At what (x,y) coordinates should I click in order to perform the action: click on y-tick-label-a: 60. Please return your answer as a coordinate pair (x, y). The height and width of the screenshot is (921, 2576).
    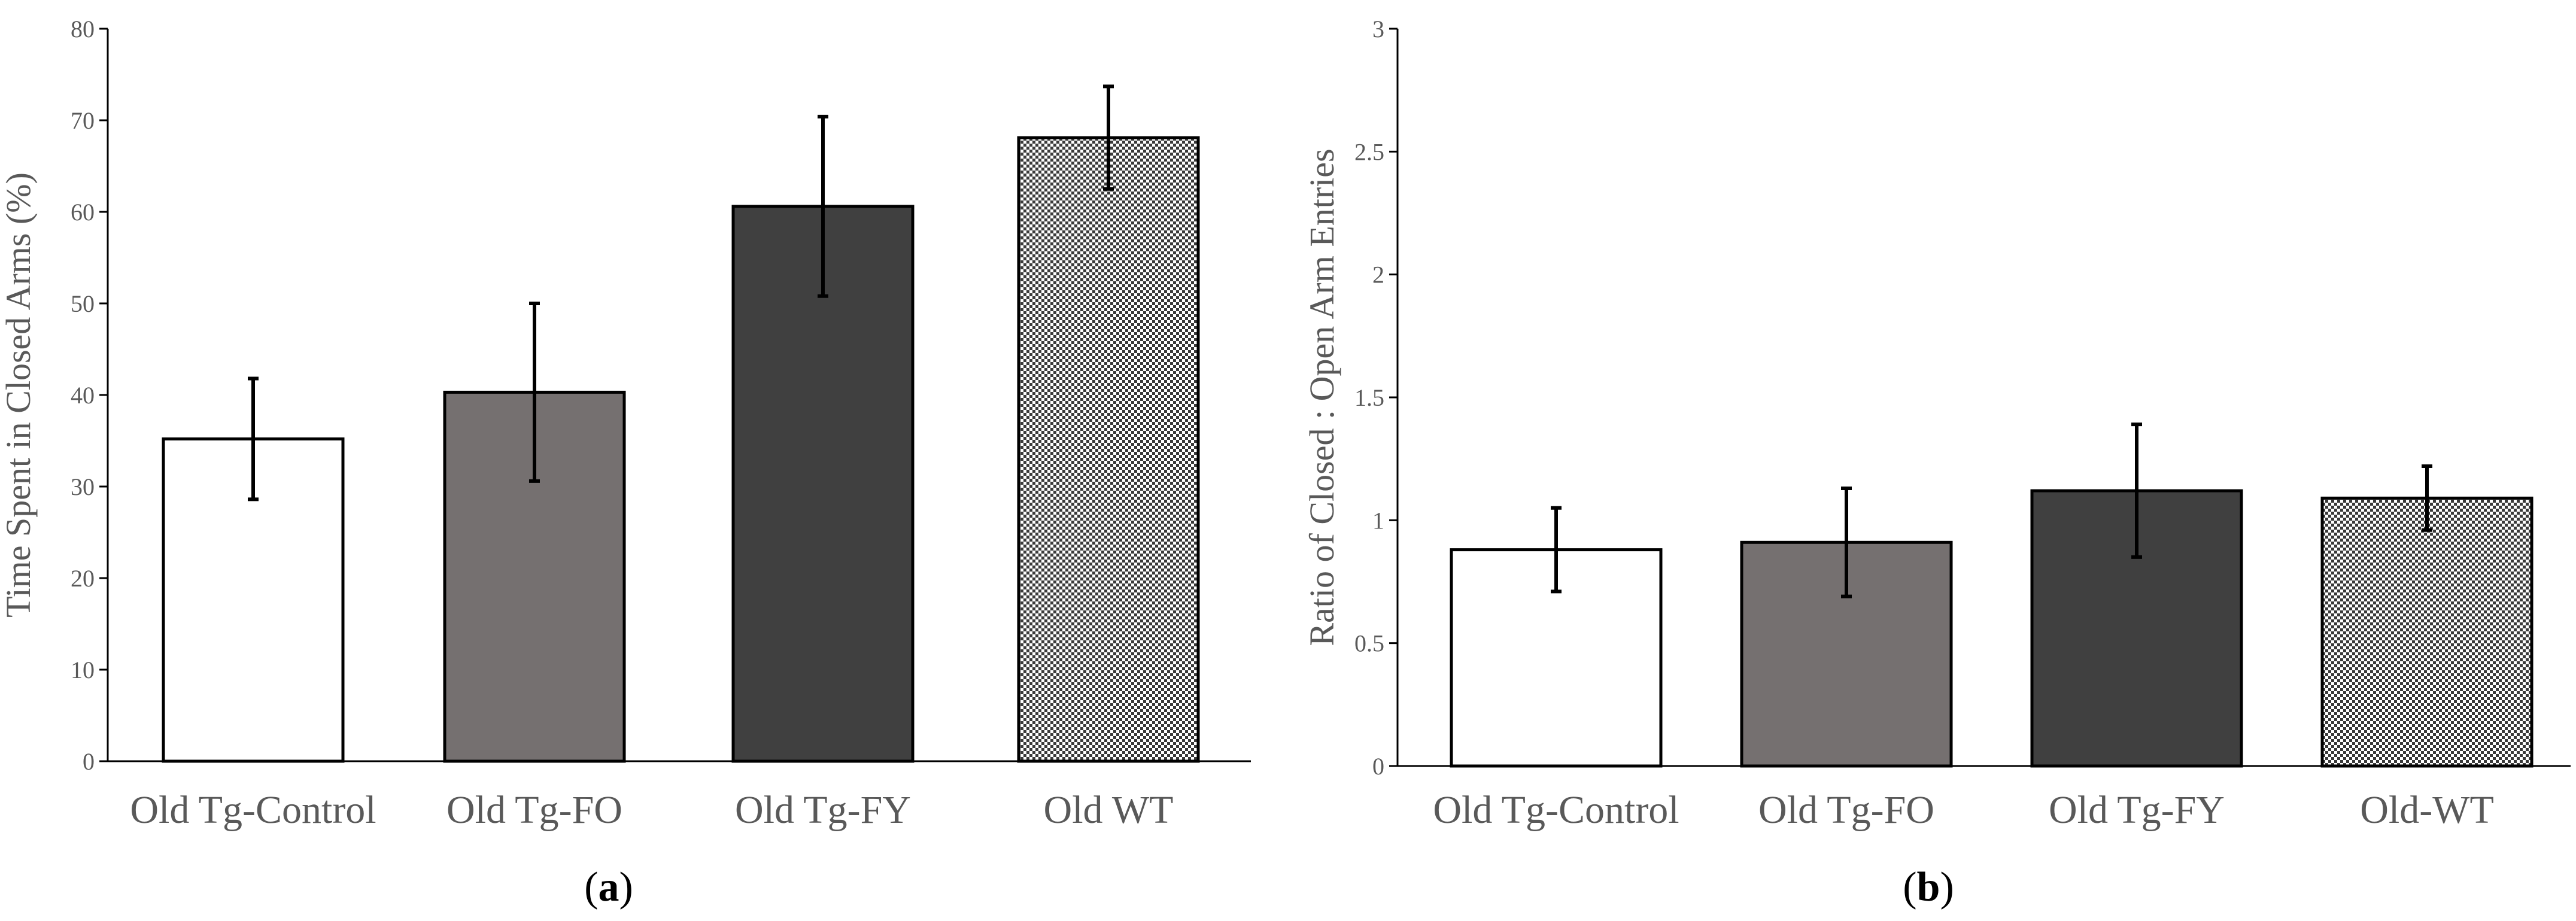
    Looking at the image, I should click on (83, 212).